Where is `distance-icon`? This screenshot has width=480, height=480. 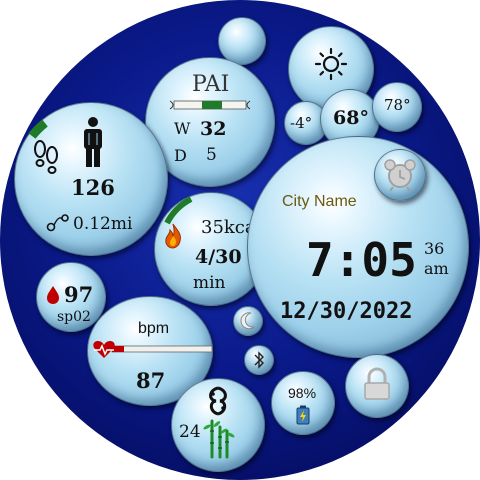 distance-icon is located at coordinates (57, 223).